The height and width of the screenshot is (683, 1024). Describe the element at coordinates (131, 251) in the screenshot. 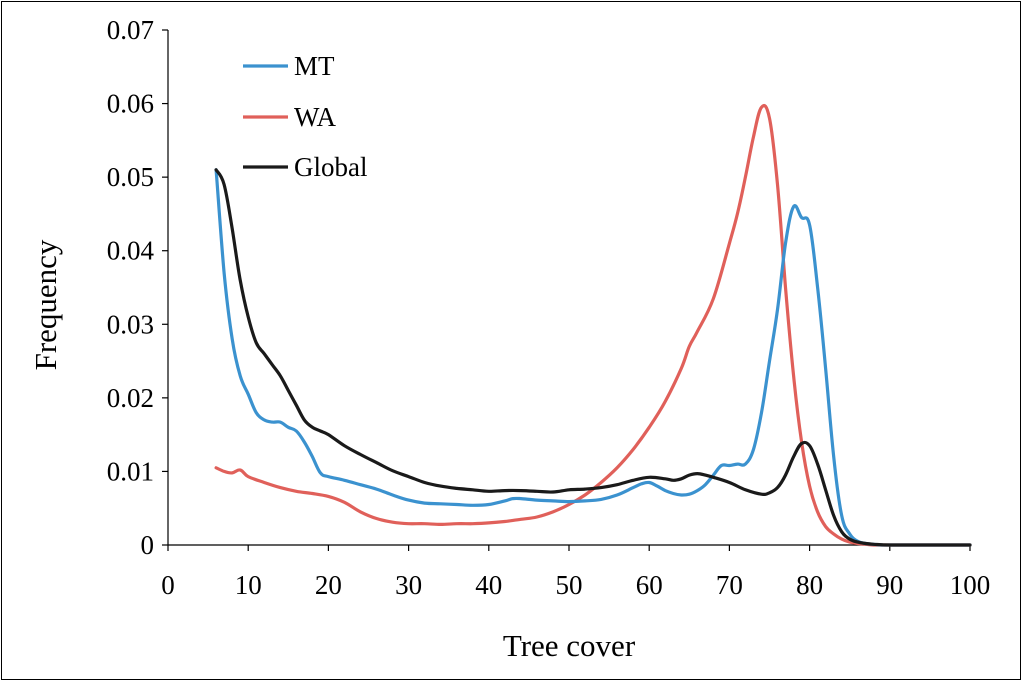

I see `y-tick-label: 0.04` at that location.